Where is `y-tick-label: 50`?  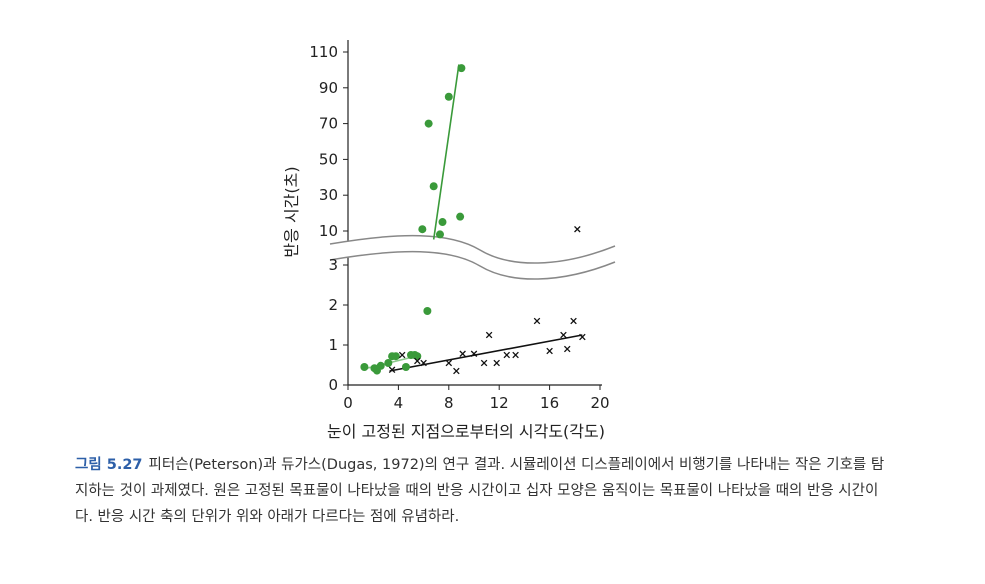
y-tick-label: 50 is located at coordinates (328, 159).